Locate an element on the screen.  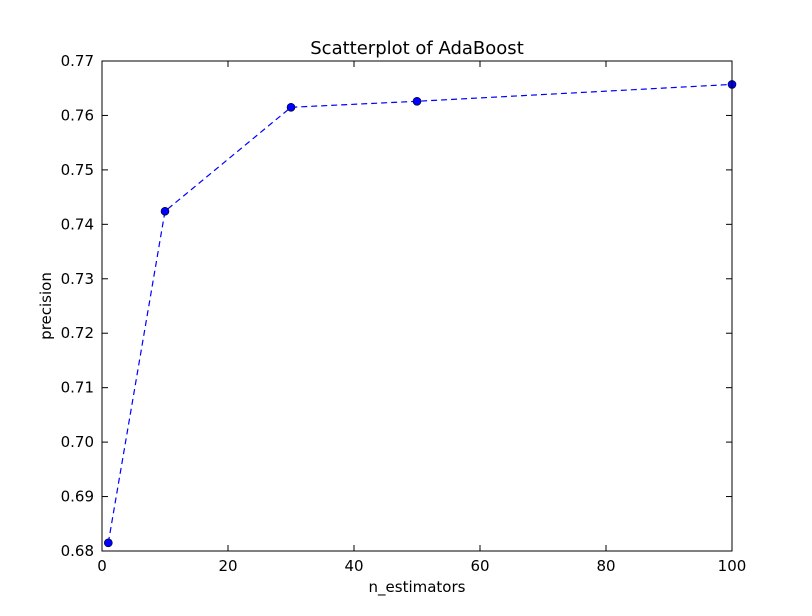
y-tick-label: 0.71 is located at coordinates (77, 388).